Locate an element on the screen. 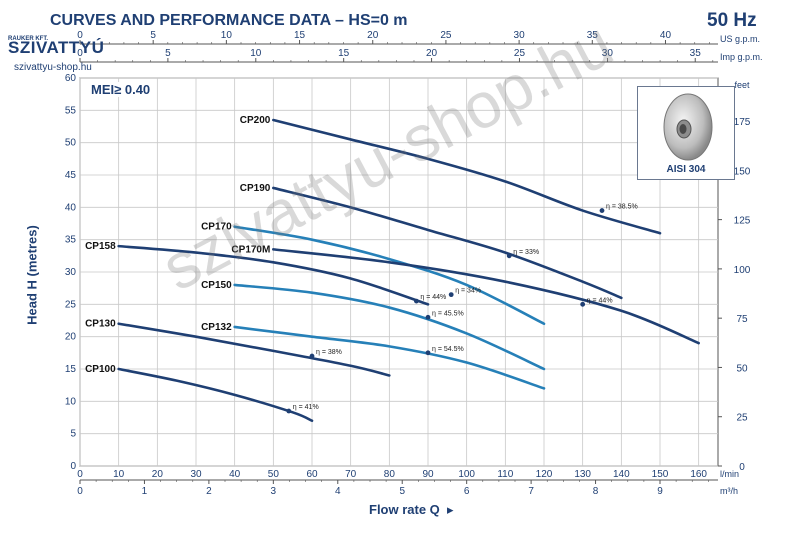 The height and width of the screenshot is (538, 800). y-tick-label: 50 is located at coordinates (71, 143).